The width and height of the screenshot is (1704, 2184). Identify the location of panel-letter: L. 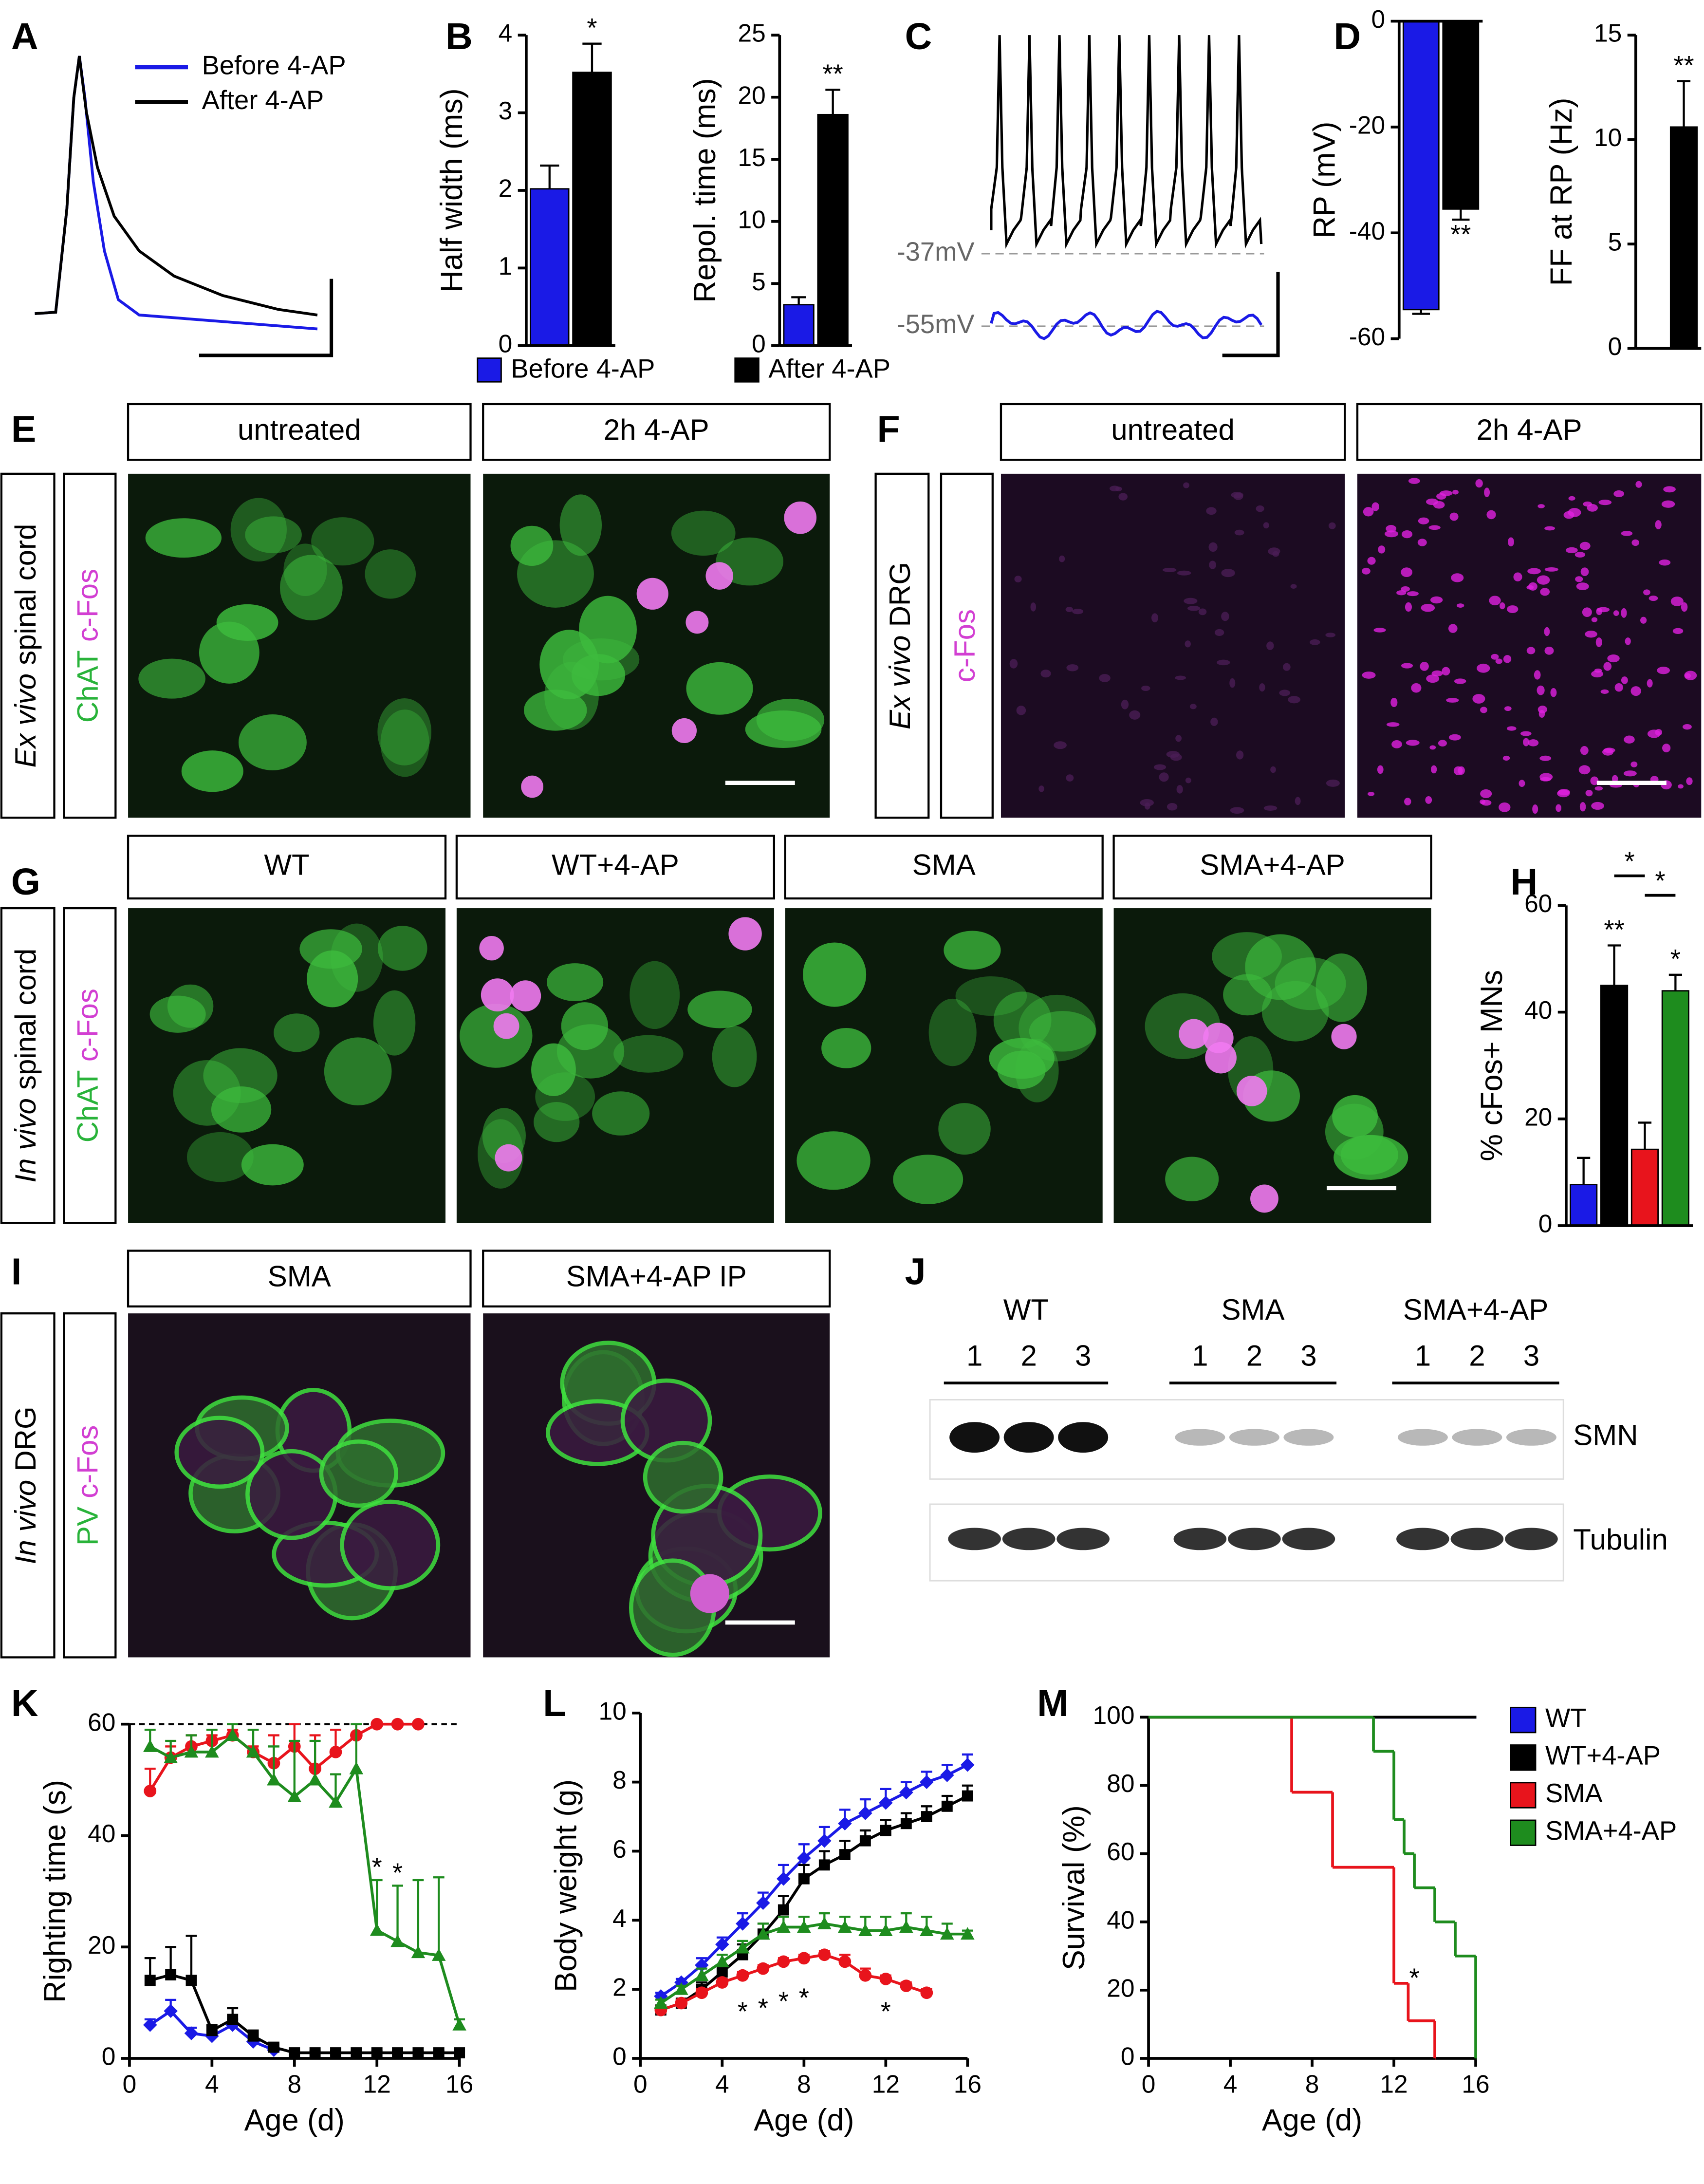
(554, 1703).